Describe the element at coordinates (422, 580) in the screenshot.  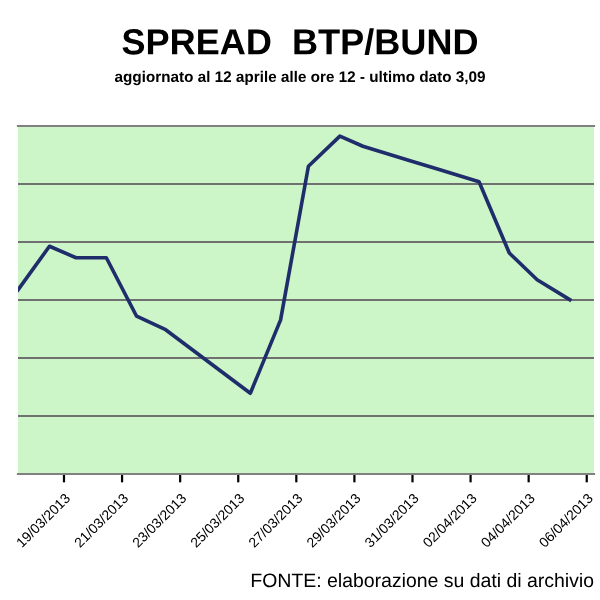
I see `source-note: FONTE: elaborazione su dati di archivio` at that location.